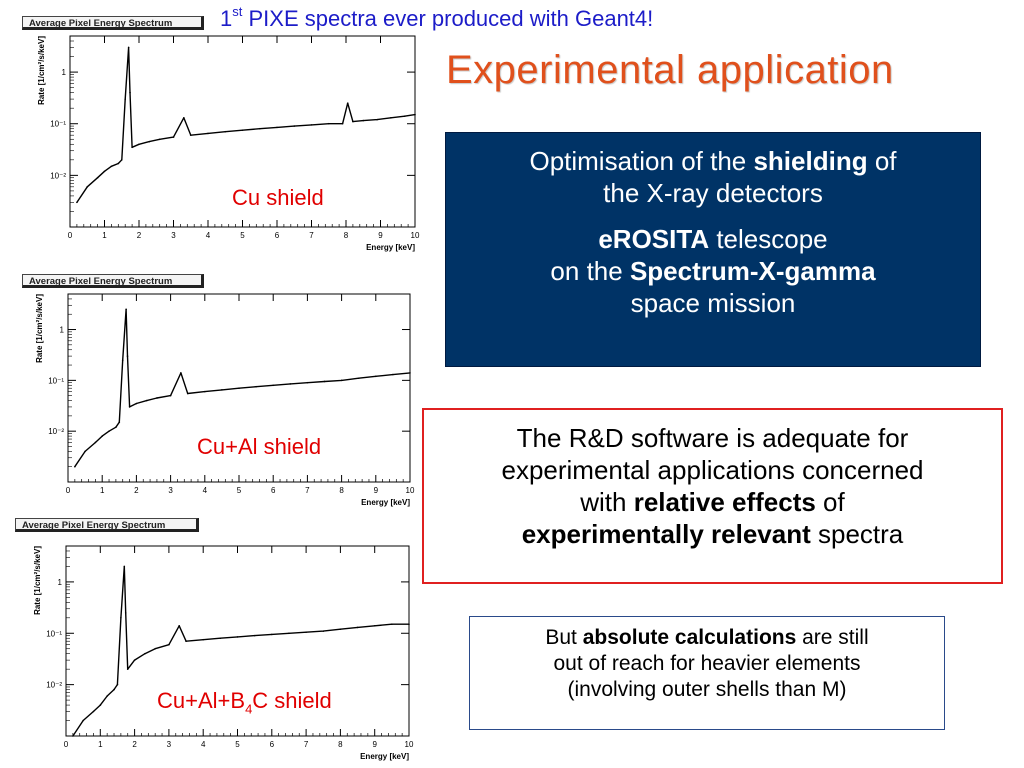 Image resolution: width=1024 pixels, height=768 pixels. What do you see at coordinates (712, 502) in the screenshot?
I see `red-line-3: with relative effects of` at bounding box center [712, 502].